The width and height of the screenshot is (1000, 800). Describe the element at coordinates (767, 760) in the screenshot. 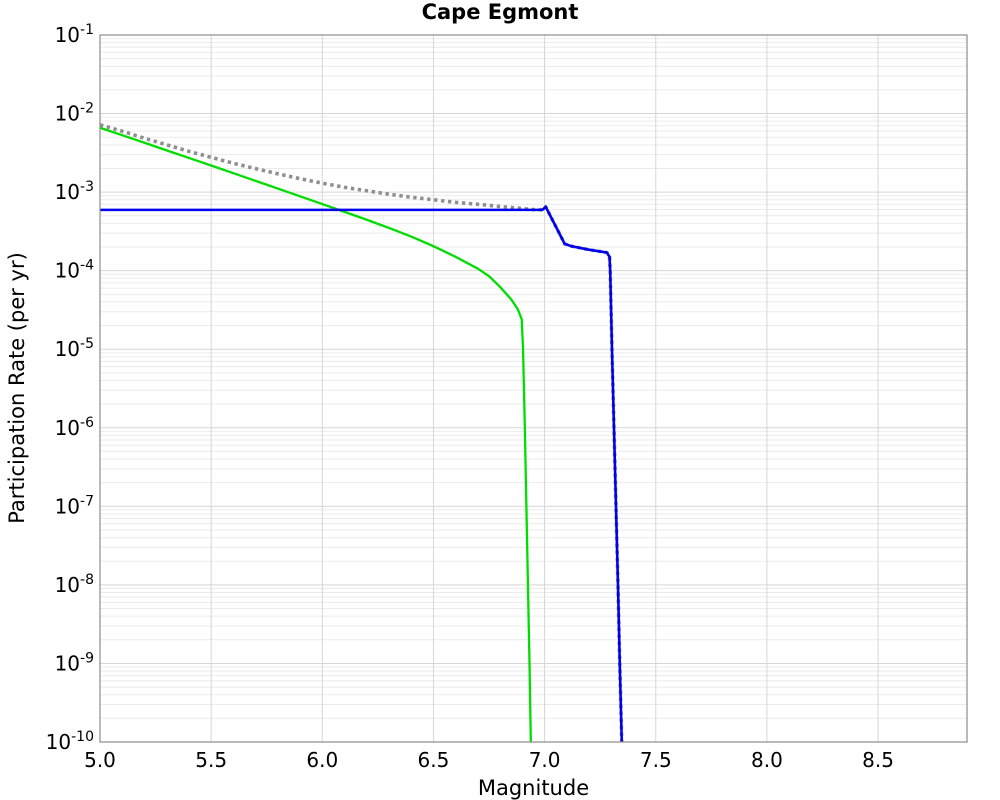

I see `x-tick-label: 8.0` at that location.